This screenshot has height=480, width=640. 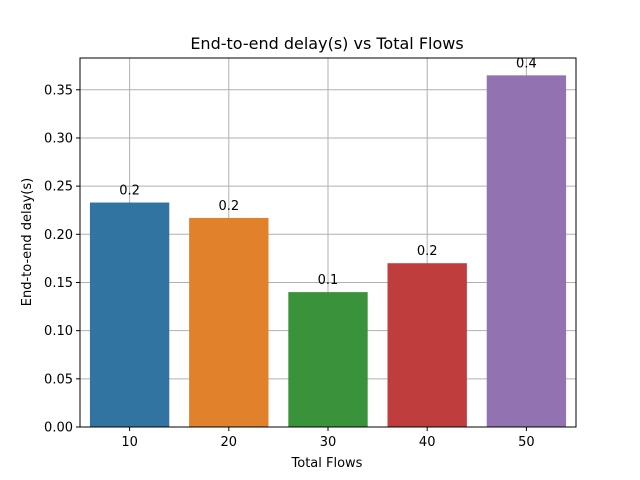 I want to click on chart-title: End-to-end delay(s) vs Total Flows, so click(x=326, y=43).